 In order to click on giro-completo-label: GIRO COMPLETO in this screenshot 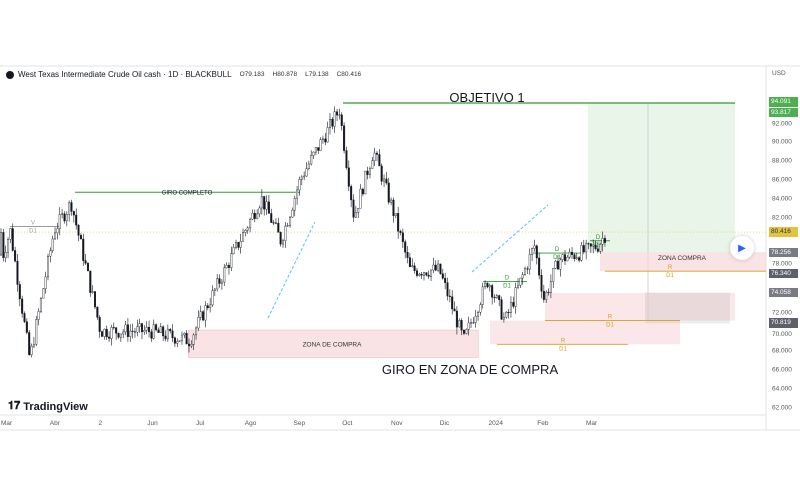, I will do `click(187, 193)`.